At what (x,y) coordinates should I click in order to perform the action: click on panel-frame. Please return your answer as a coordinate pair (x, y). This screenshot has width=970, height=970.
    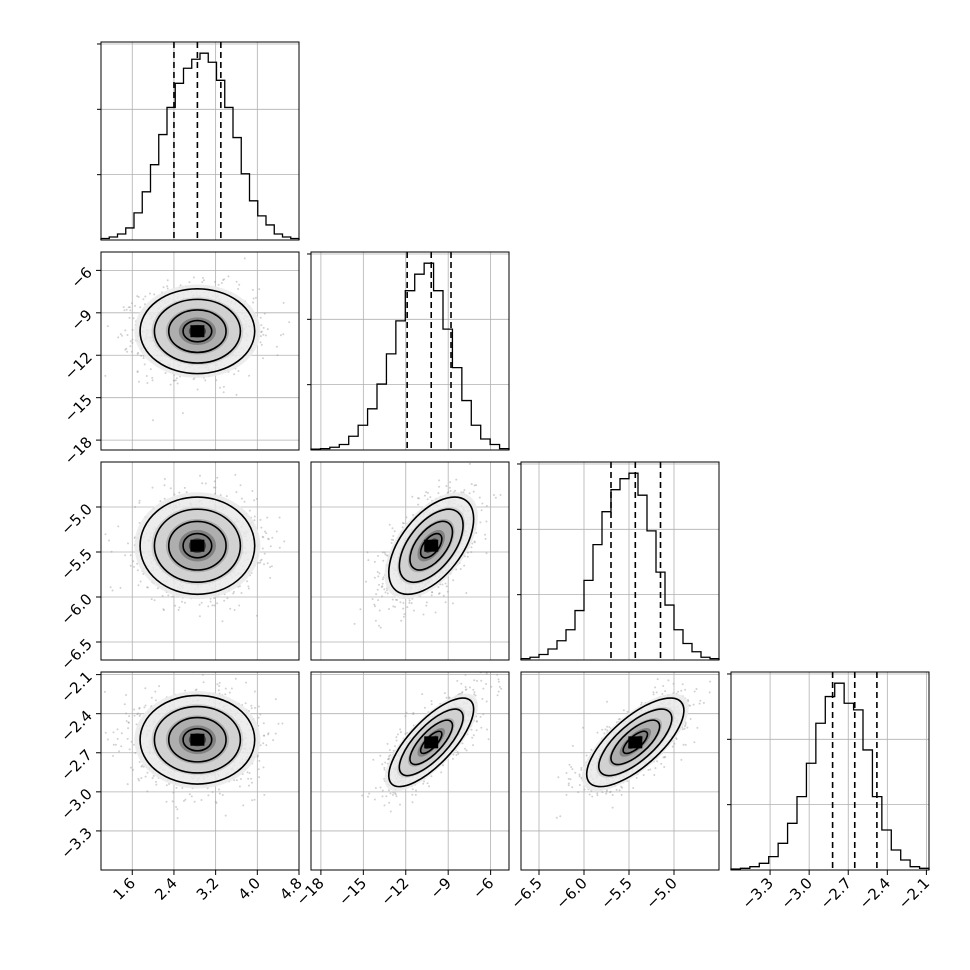
    Looking at the image, I should click on (200, 141).